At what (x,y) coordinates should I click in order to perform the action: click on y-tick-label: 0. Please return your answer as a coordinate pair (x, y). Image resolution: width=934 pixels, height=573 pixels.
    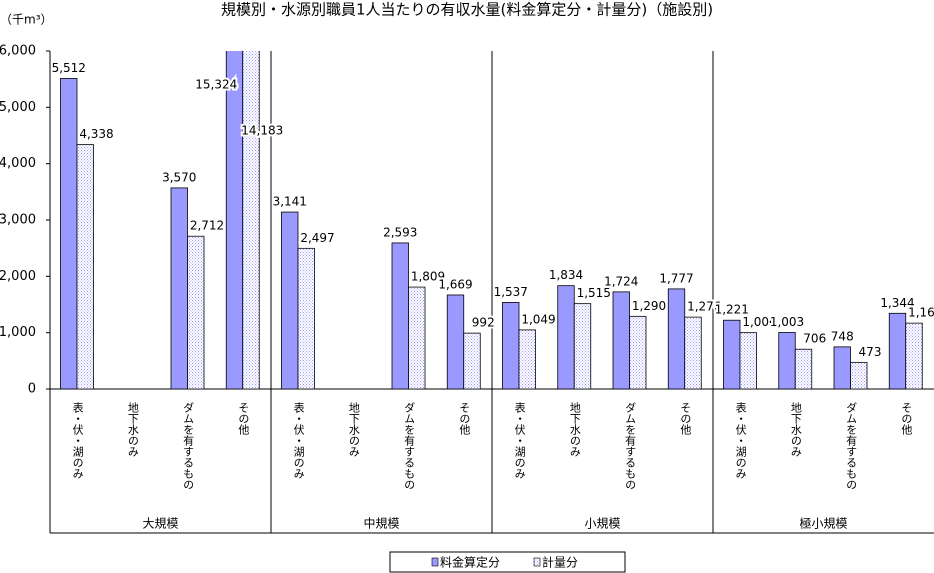
    Looking at the image, I should click on (32, 389).